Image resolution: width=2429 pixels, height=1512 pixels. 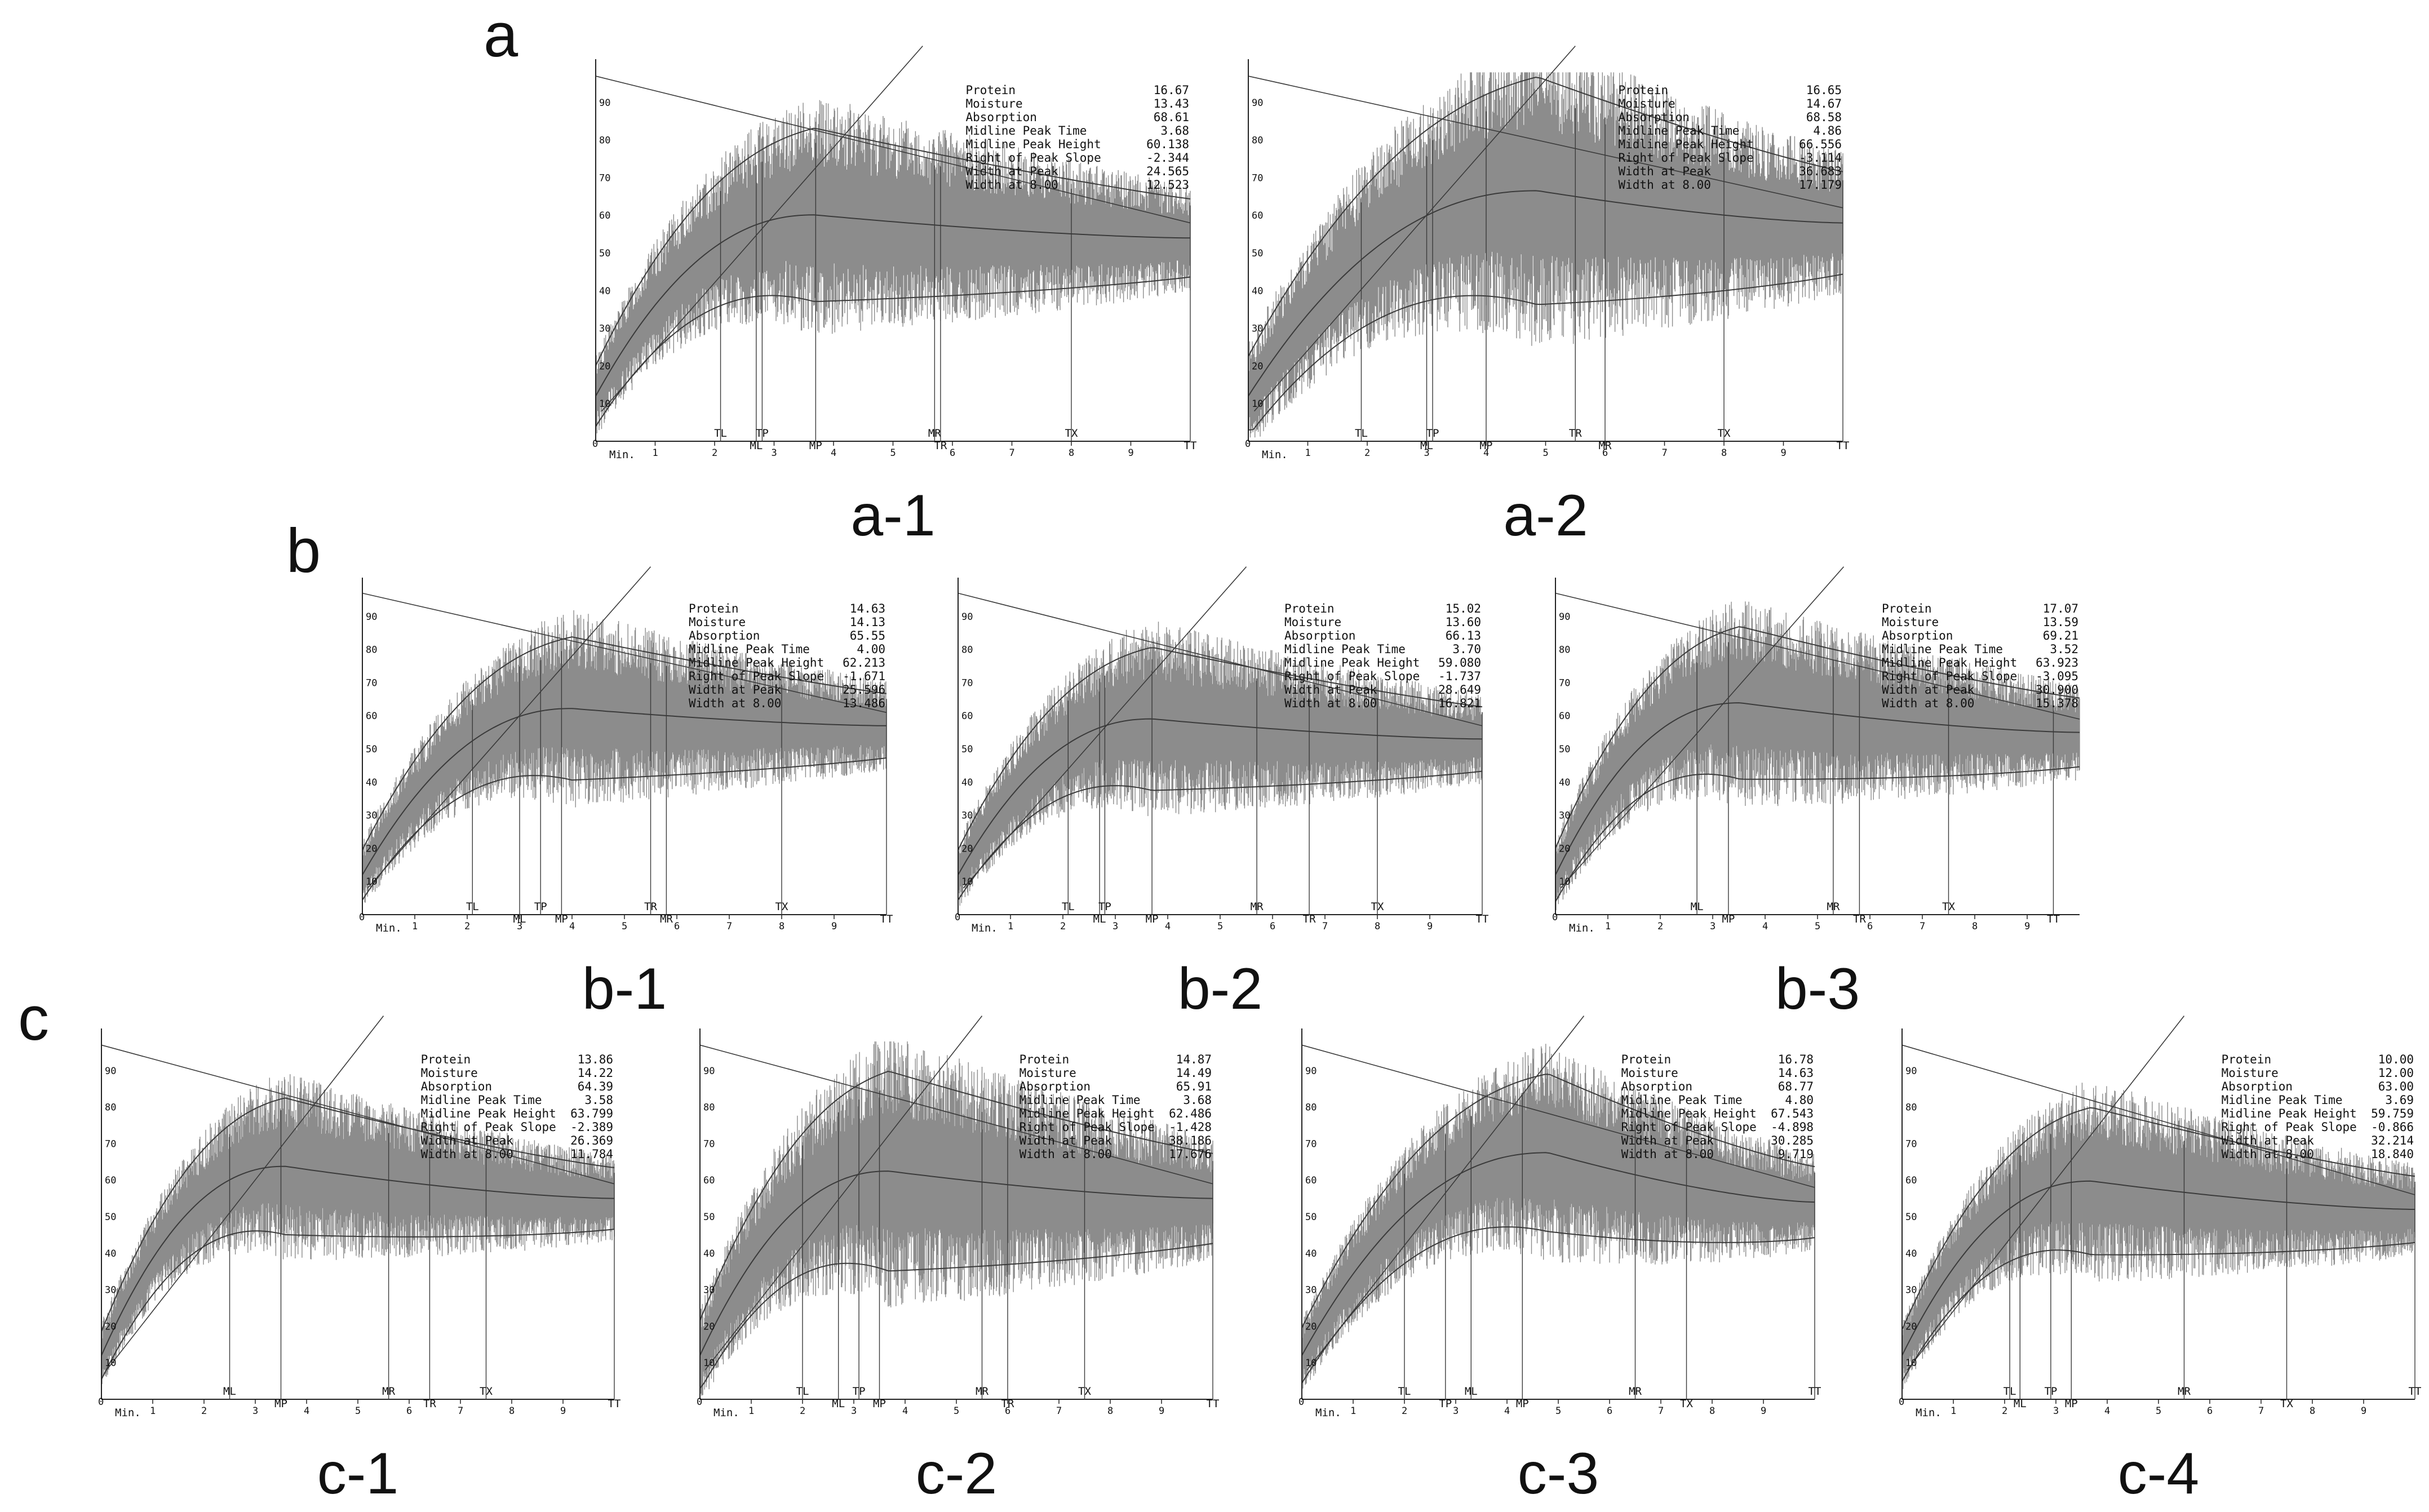 What do you see at coordinates (905, 1411) in the screenshot?
I see `x-tick-label: 4` at bounding box center [905, 1411].